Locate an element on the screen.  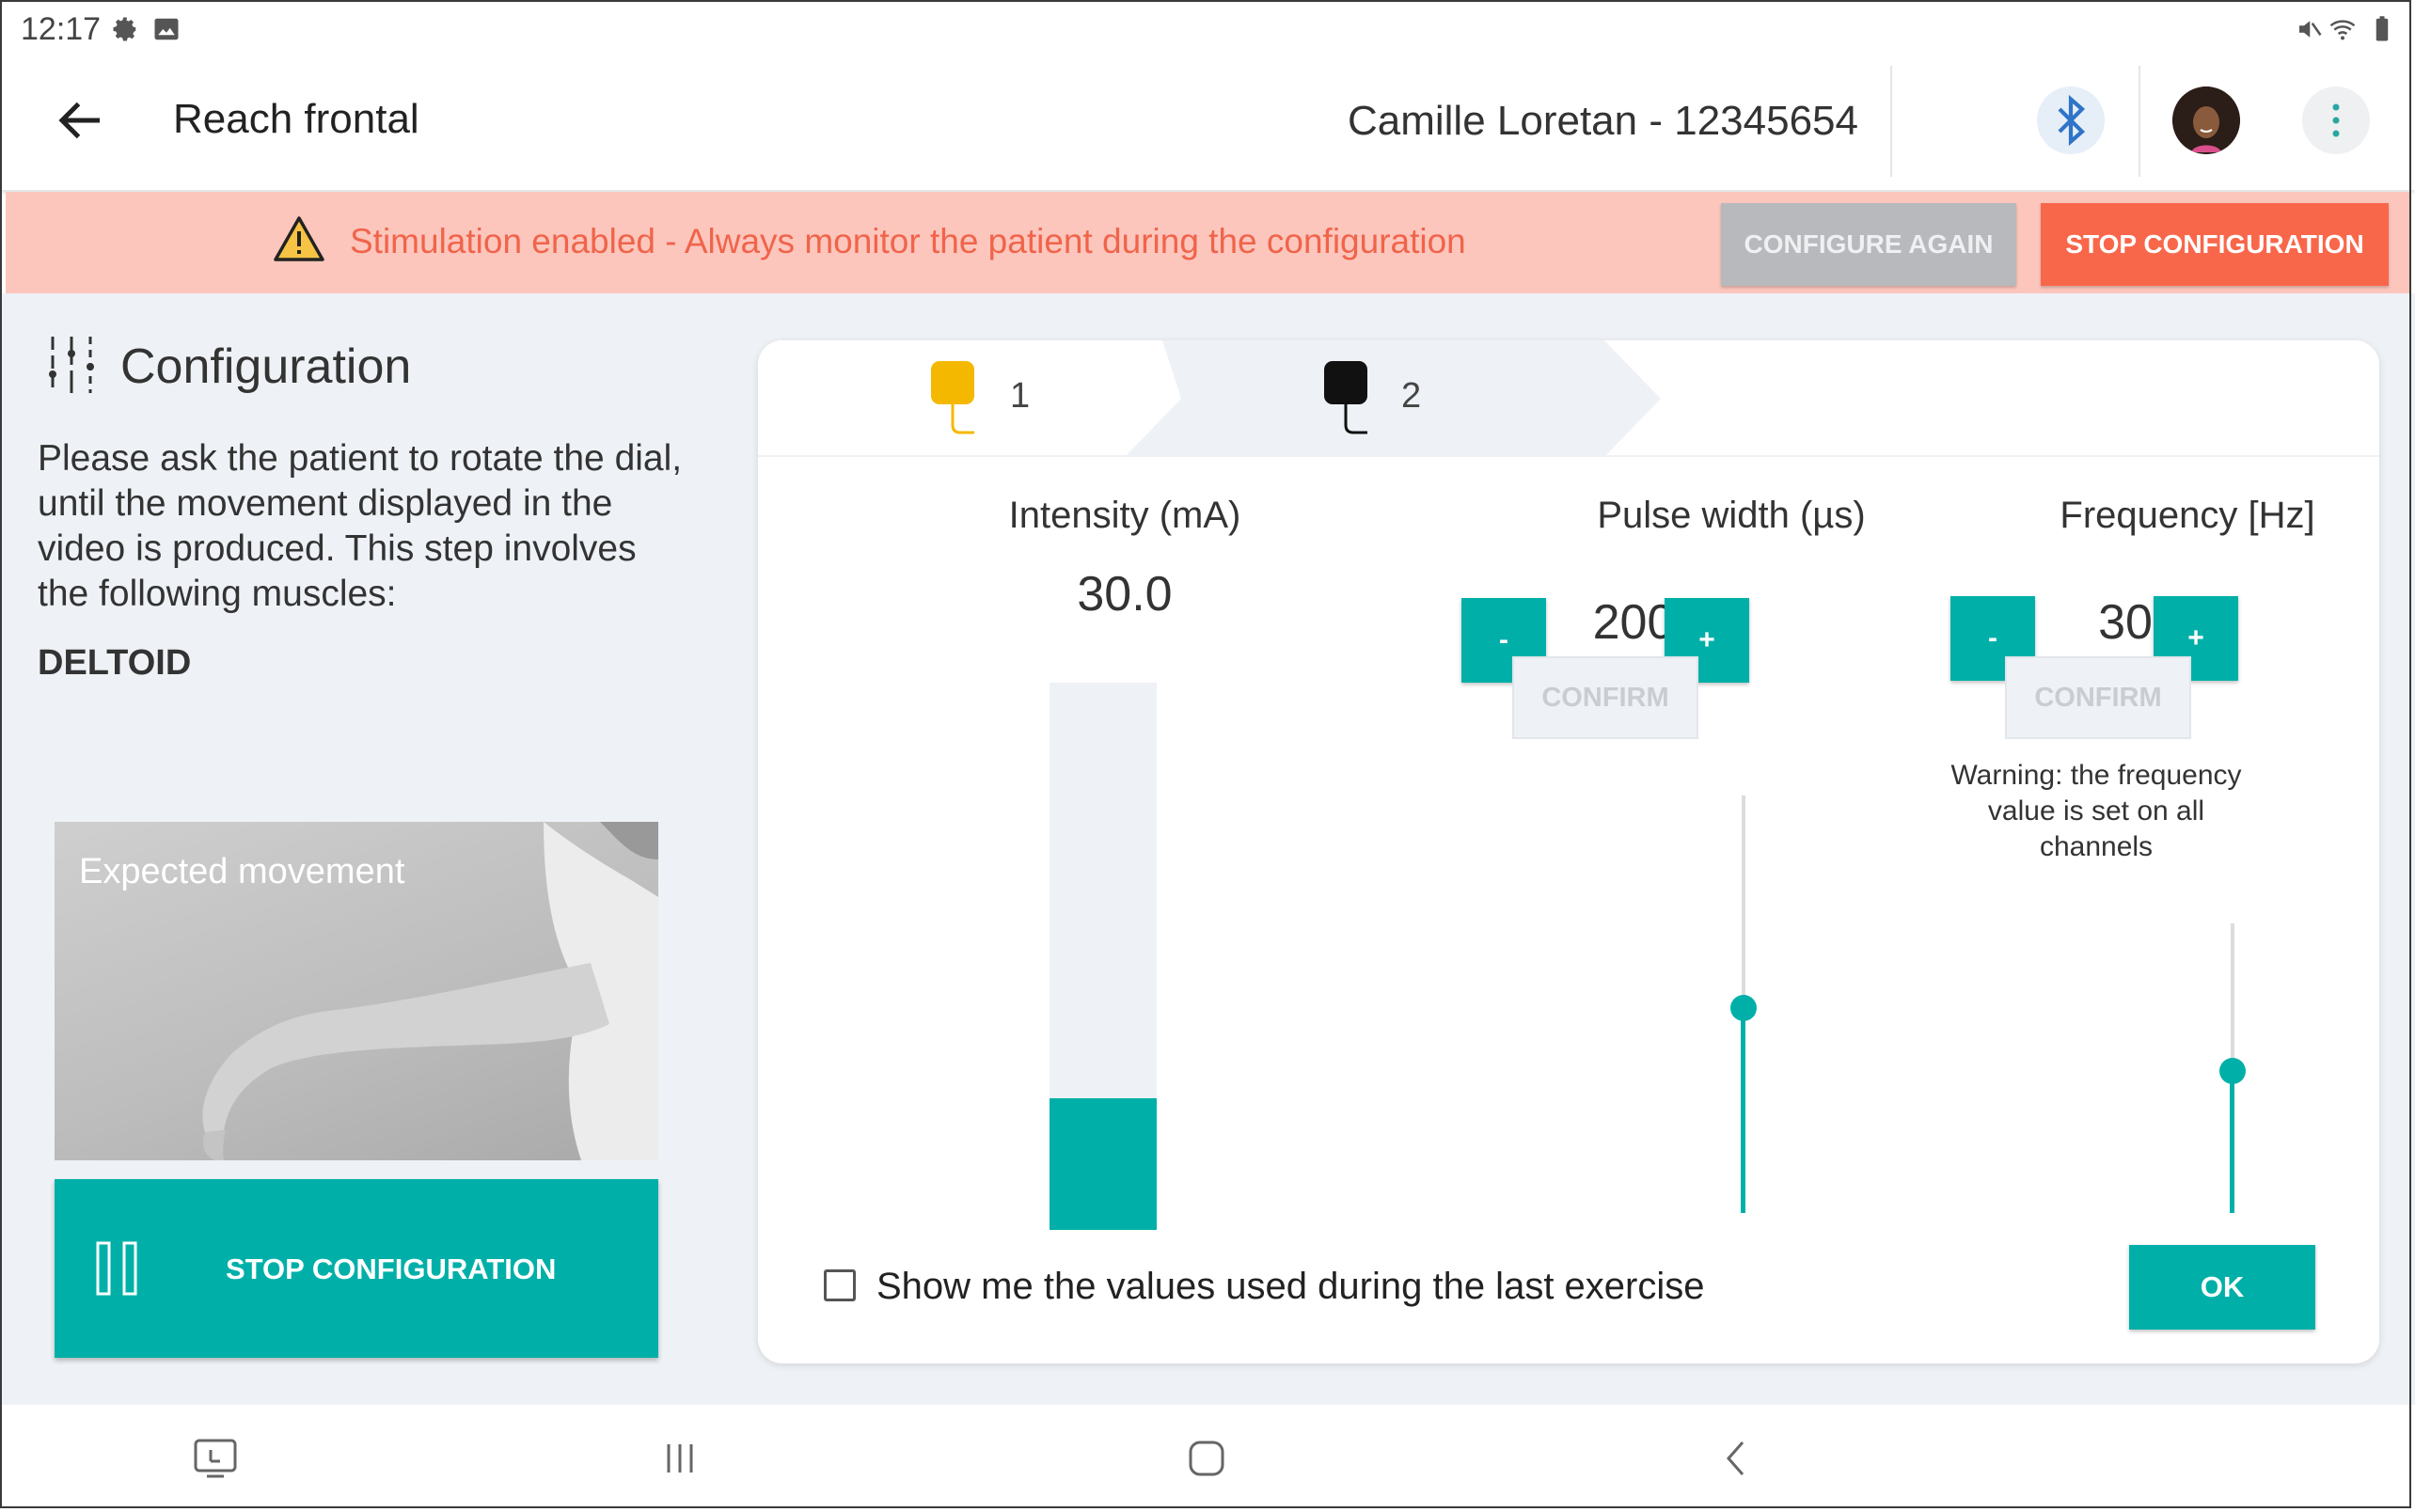
pulse-width-confirm-button: CONFIRM is located at coordinates (1605, 698).